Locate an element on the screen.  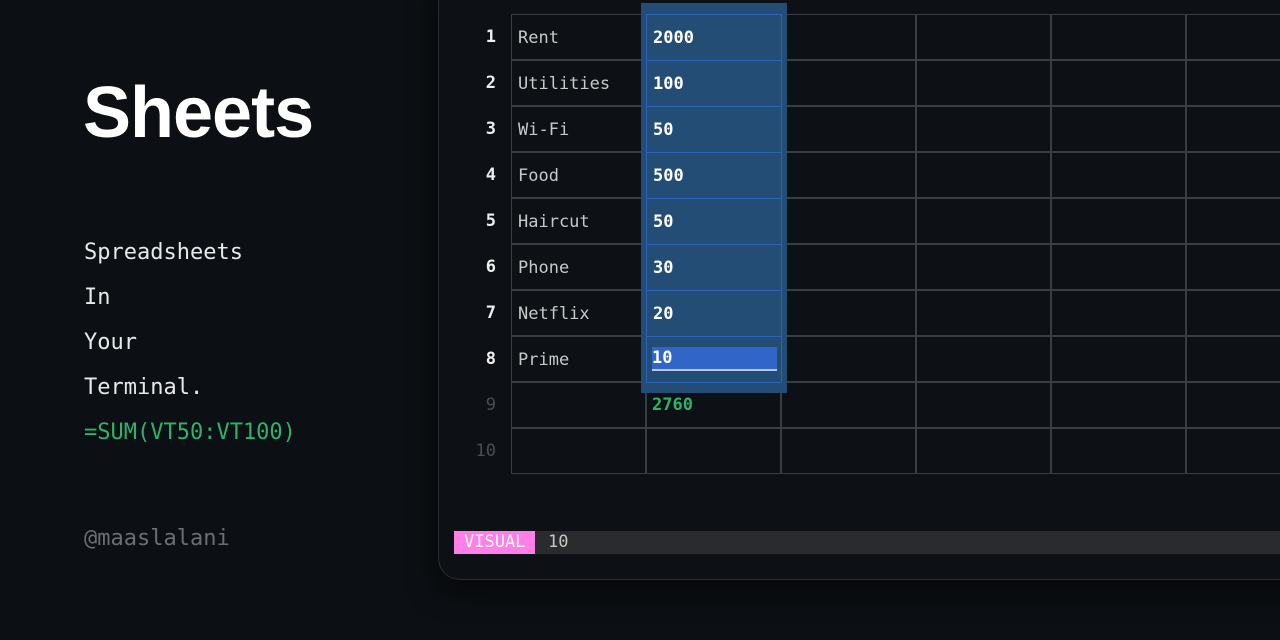
selected-cell: 500 is located at coordinates (714, 175).